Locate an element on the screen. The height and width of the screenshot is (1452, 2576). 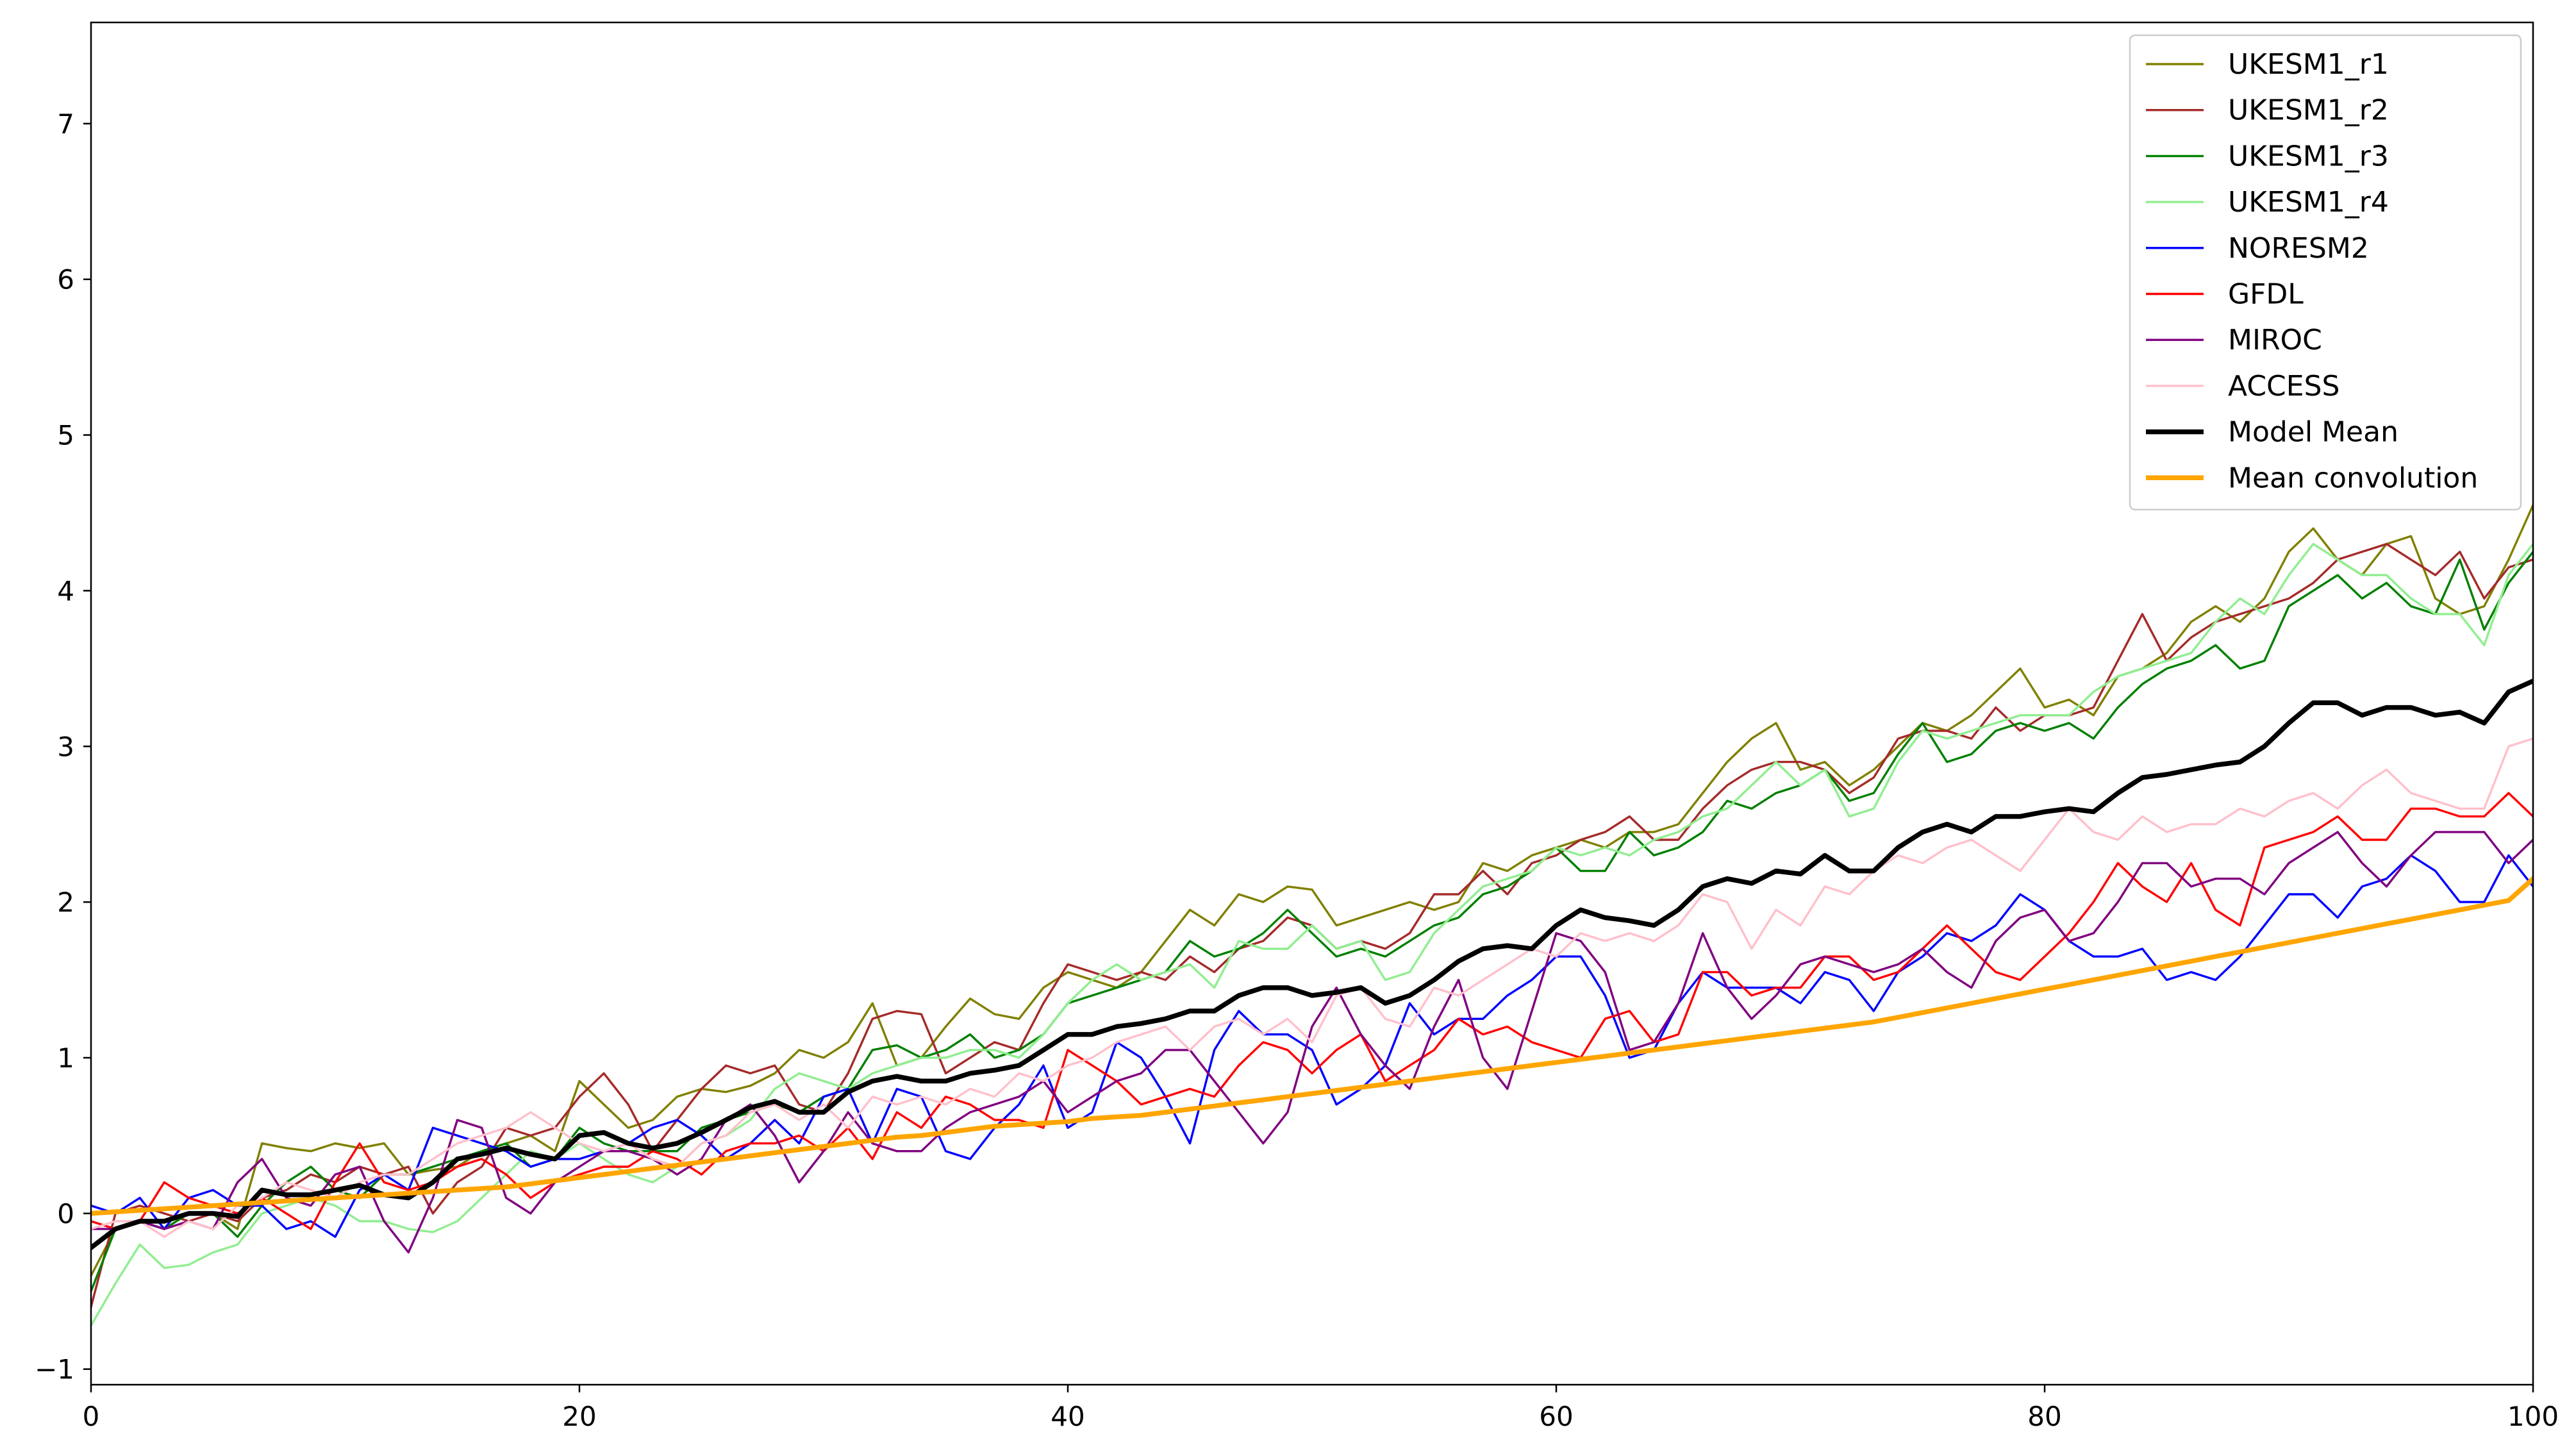
legend-label-ukesm1-r4: UKESM1_r4 is located at coordinates (2308, 202).